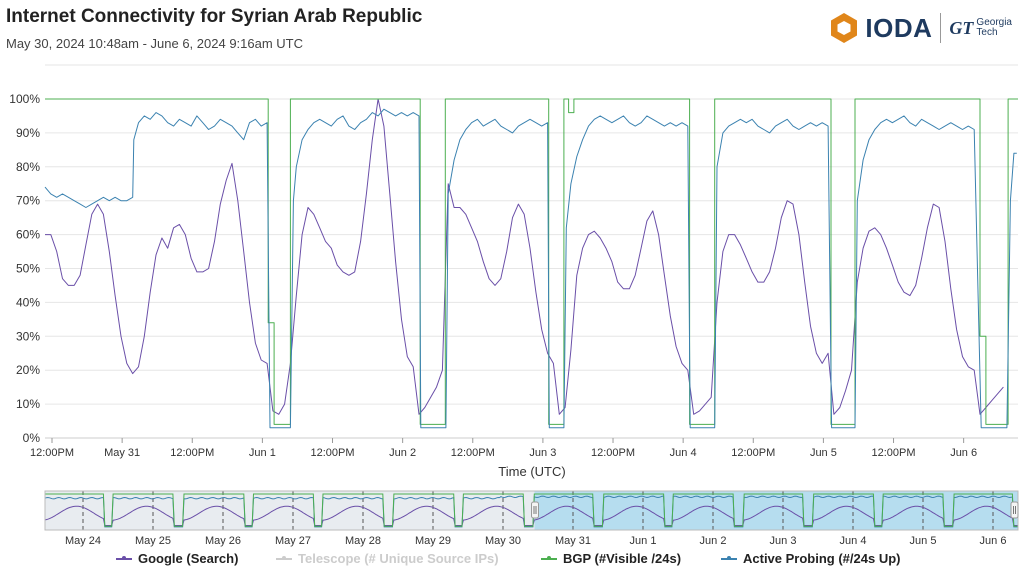 Image resolution: width=1024 pixels, height=573 pixels. I want to click on y-tick-label: 30%, so click(28, 336).